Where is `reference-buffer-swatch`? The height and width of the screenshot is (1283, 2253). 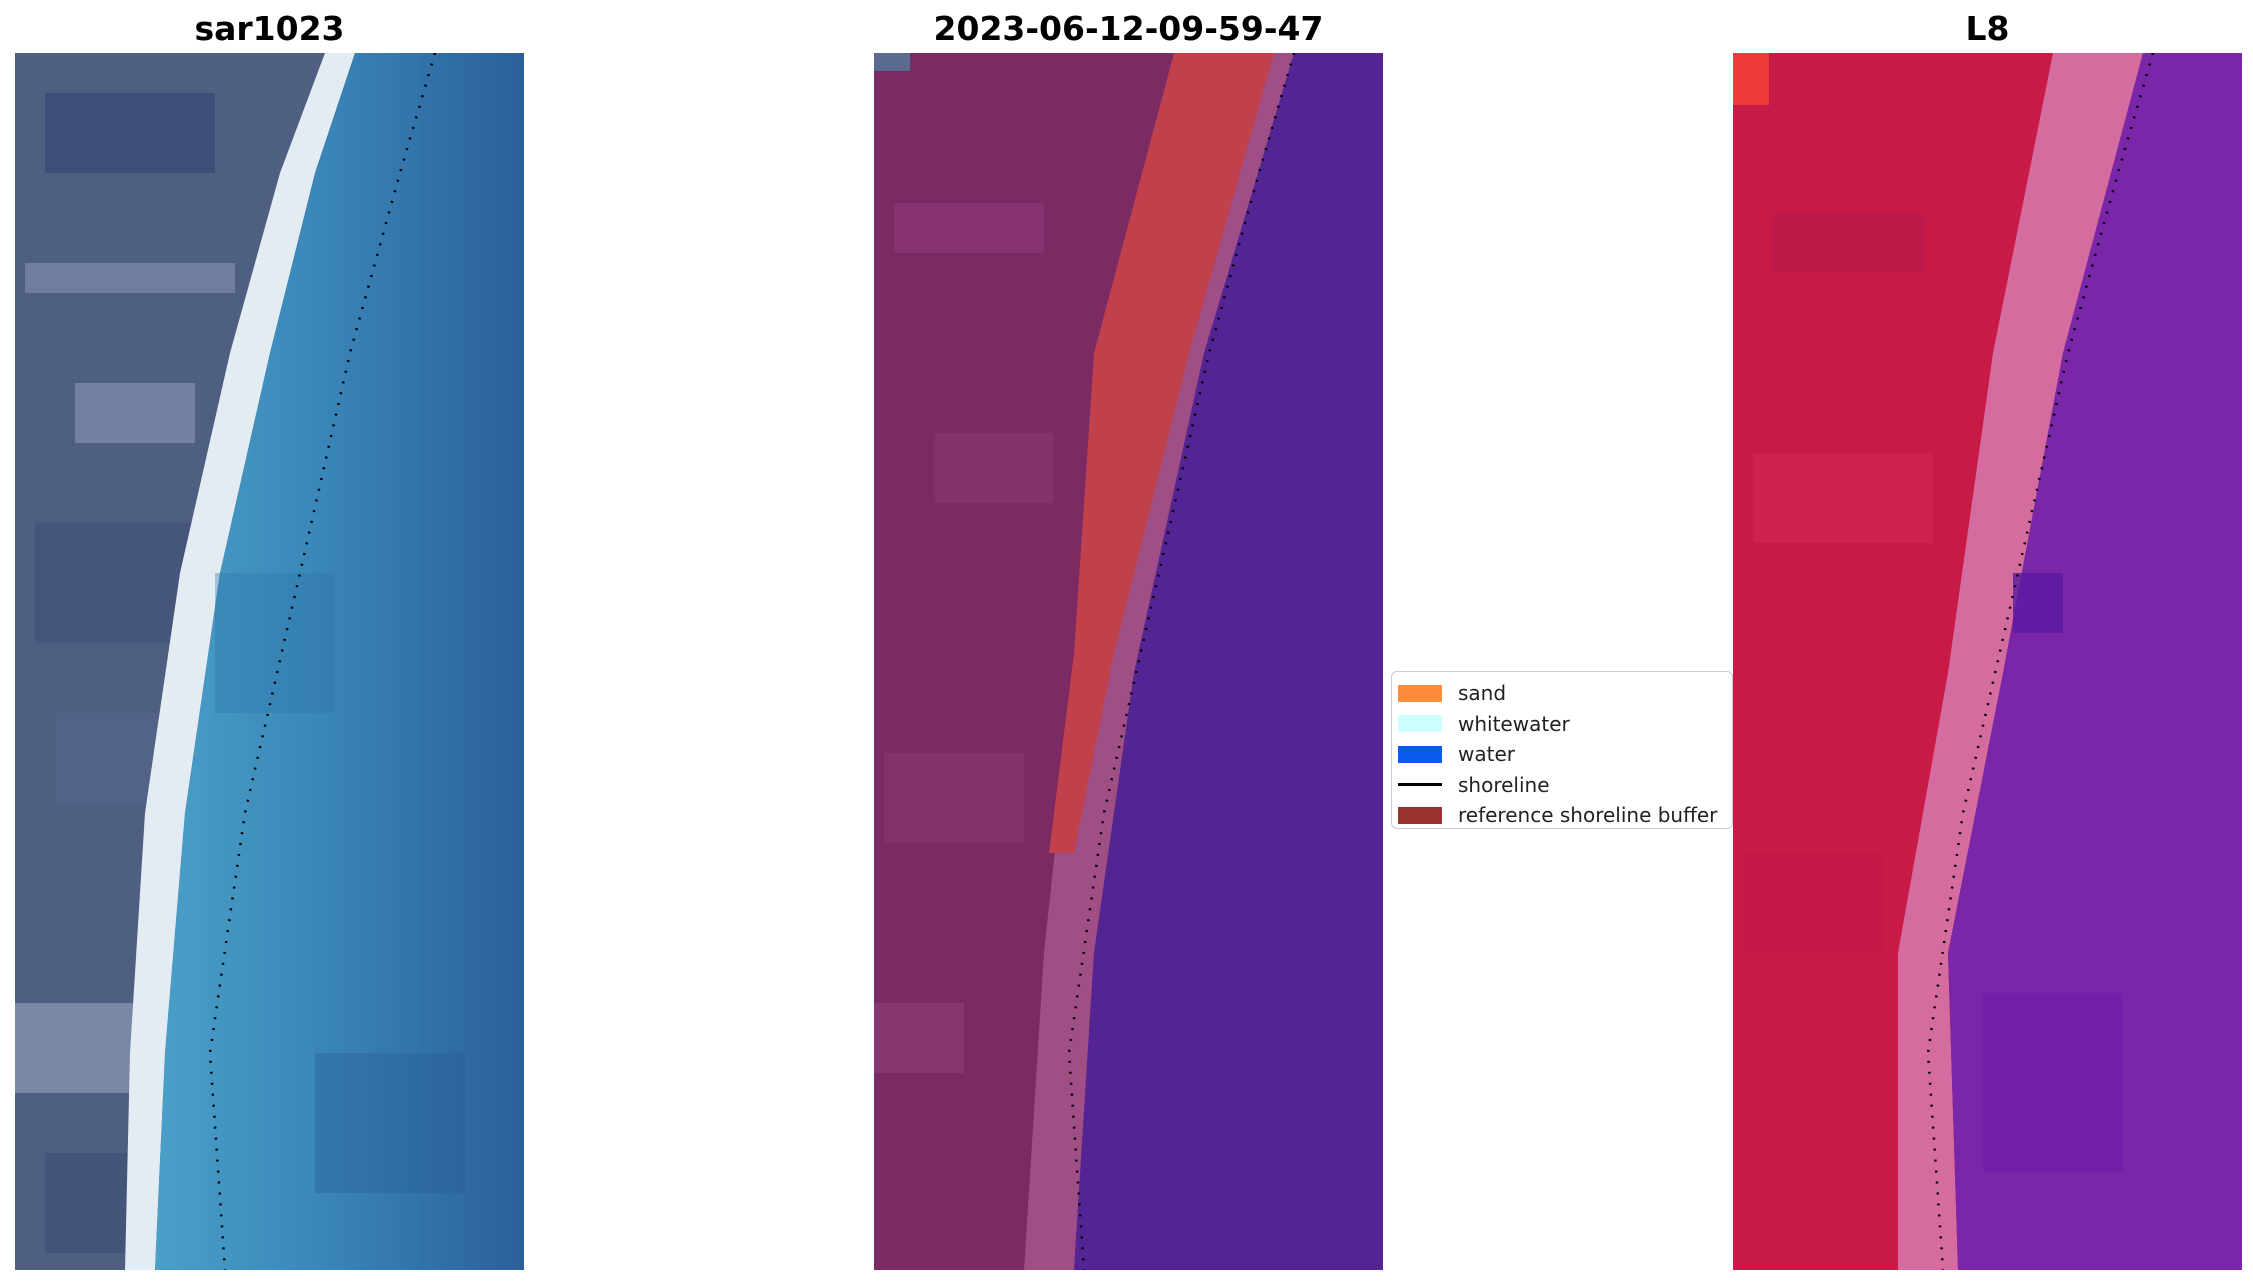
reference-buffer-swatch is located at coordinates (1420, 815).